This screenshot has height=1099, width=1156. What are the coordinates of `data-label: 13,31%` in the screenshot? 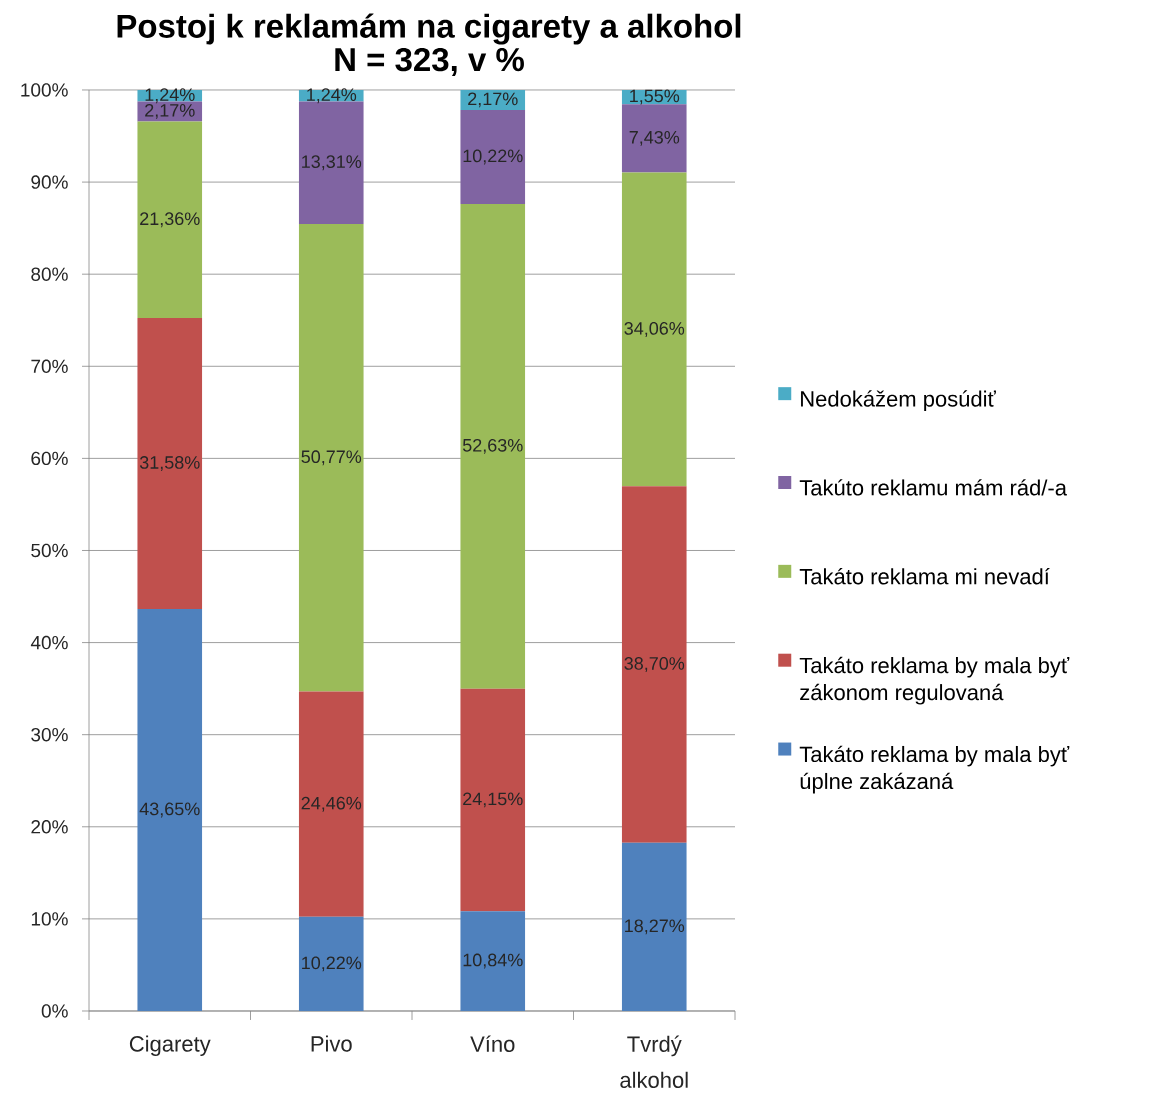 It's located at (332, 163).